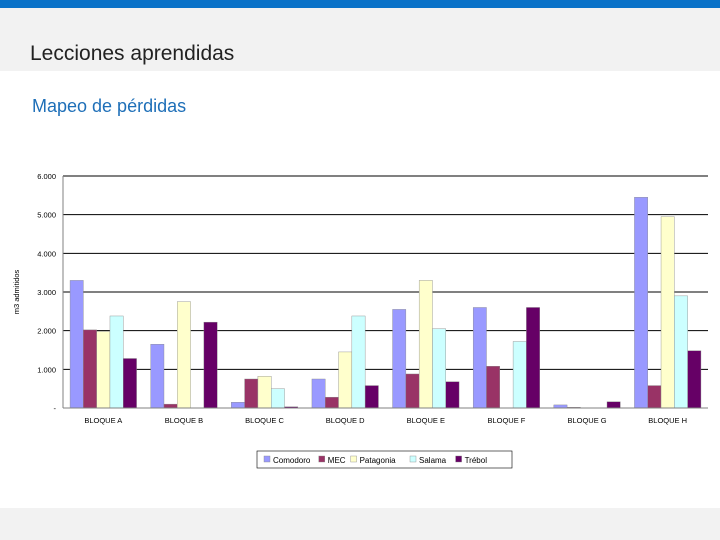 The height and width of the screenshot is (540, 720). I want to click on x-tick-label: BLOQUE B, so click(184, 420).